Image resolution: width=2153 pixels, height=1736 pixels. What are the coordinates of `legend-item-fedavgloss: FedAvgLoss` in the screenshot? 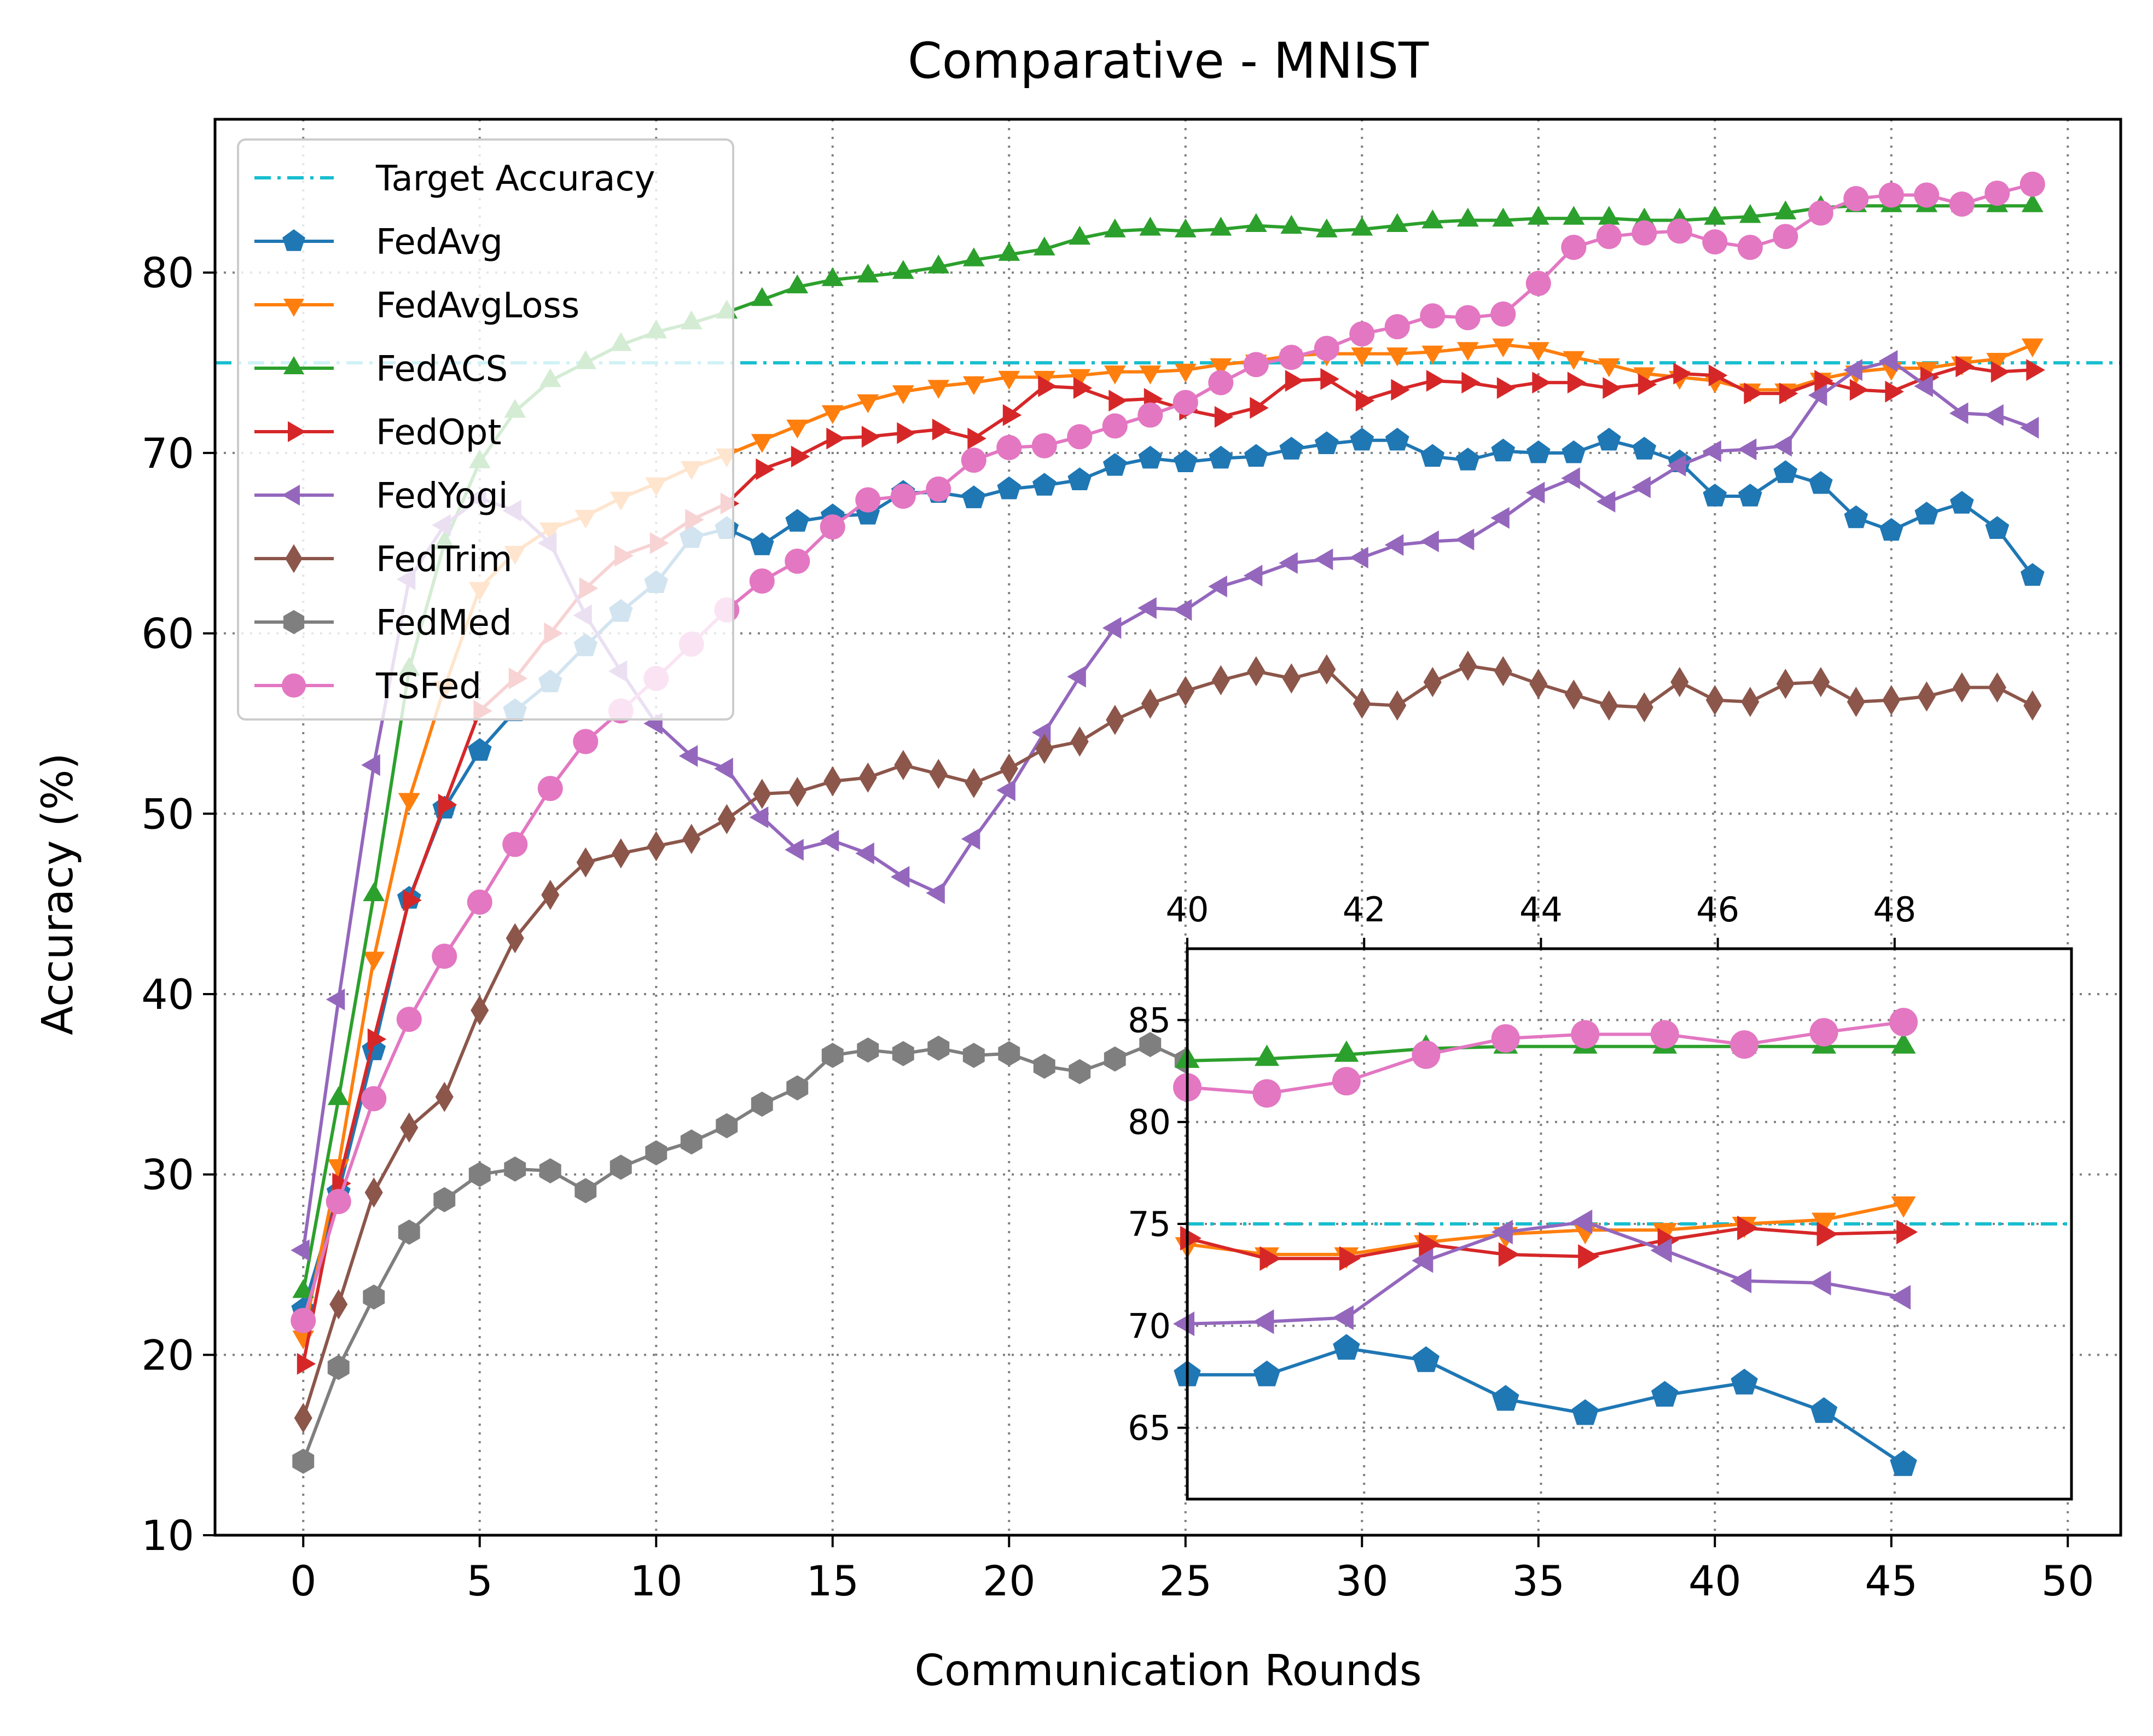 It's located at (416, 306).